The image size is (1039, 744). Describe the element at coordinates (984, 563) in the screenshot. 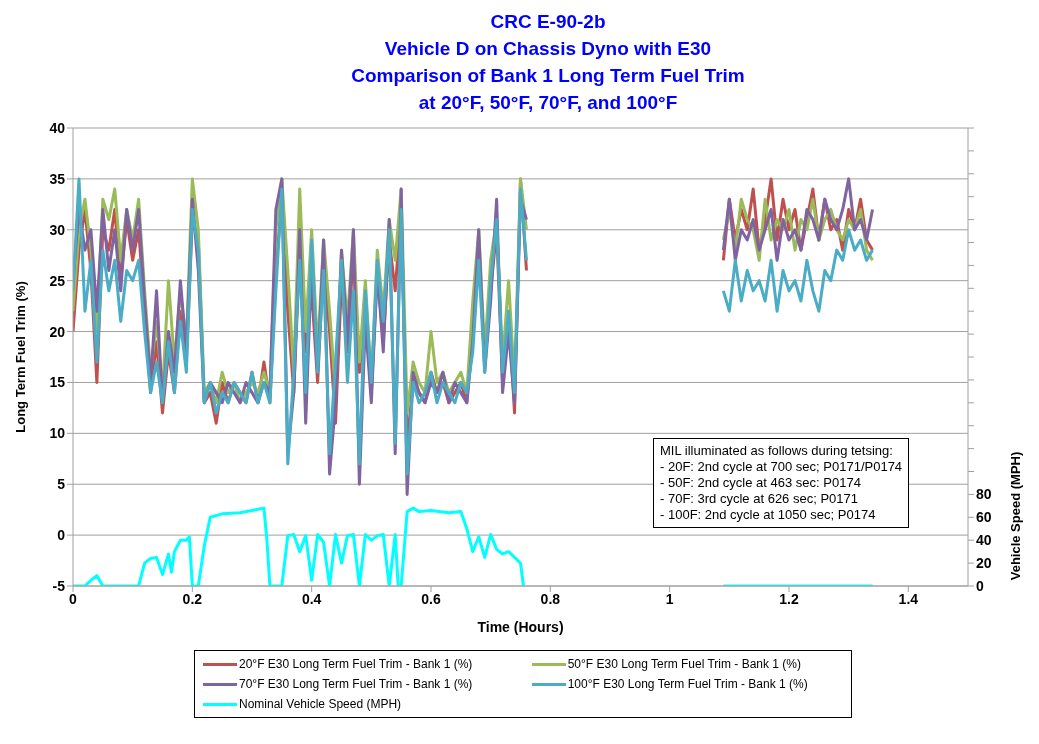

I see `y2-tick-label: 20` at that location.